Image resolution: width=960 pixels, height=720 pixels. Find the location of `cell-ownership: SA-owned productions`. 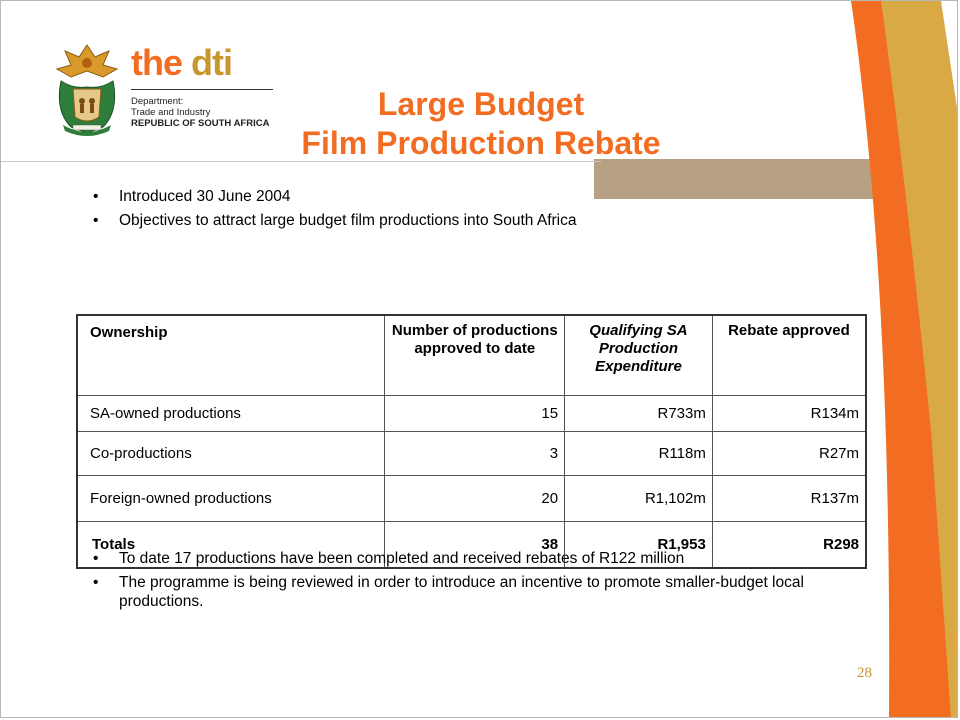

cell-ownership: SA-owned productions is located at coordinates (231, 413).